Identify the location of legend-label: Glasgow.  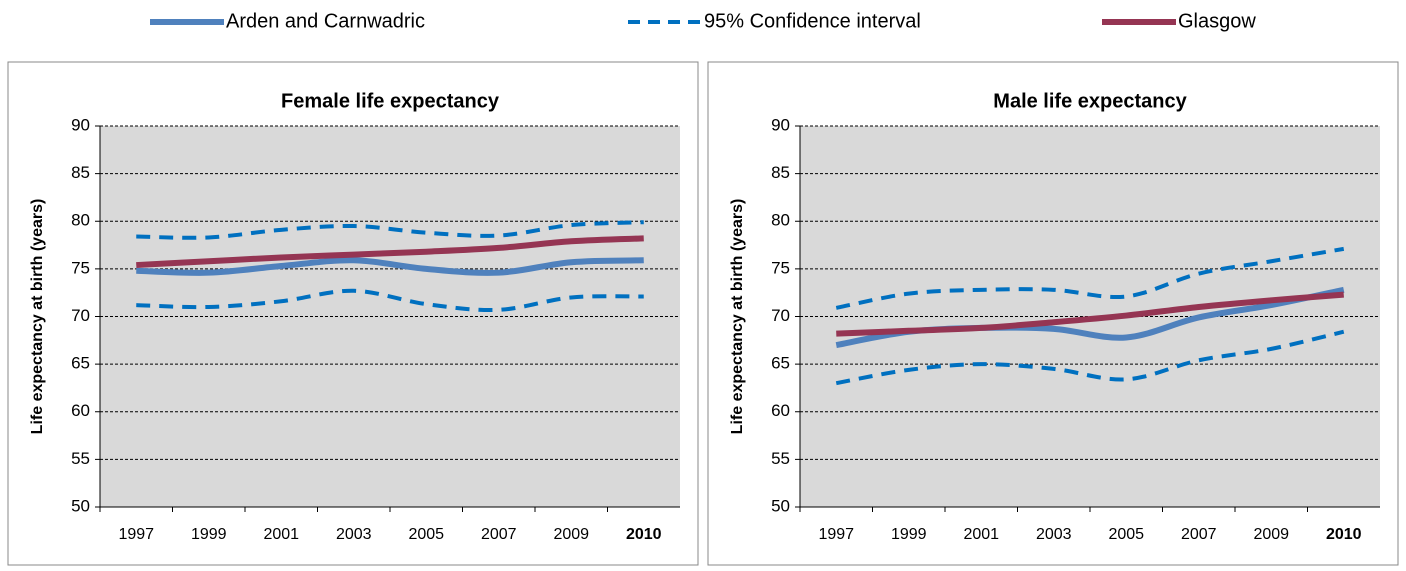
(1217, 21).